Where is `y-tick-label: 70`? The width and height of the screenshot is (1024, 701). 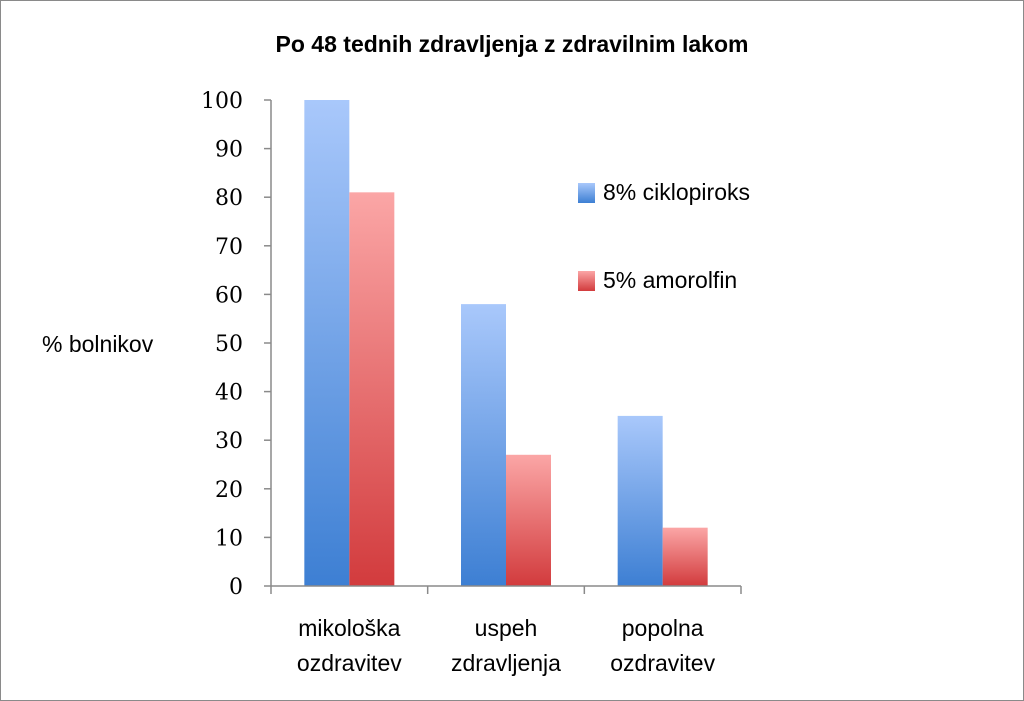 y-tick-label: 70 is located at coordinates (229, 247).